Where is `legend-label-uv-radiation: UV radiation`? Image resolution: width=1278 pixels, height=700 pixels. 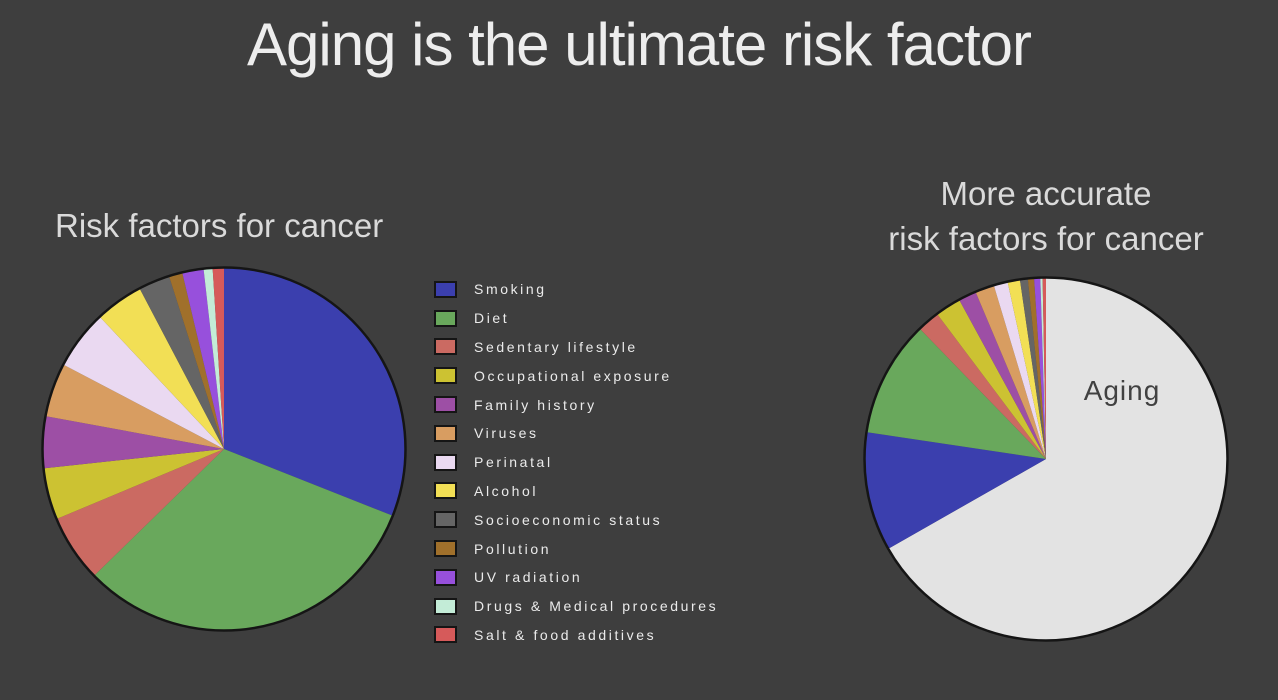 legend-label-uv-radiation: UV radiation is located at coordinates (528, 577).